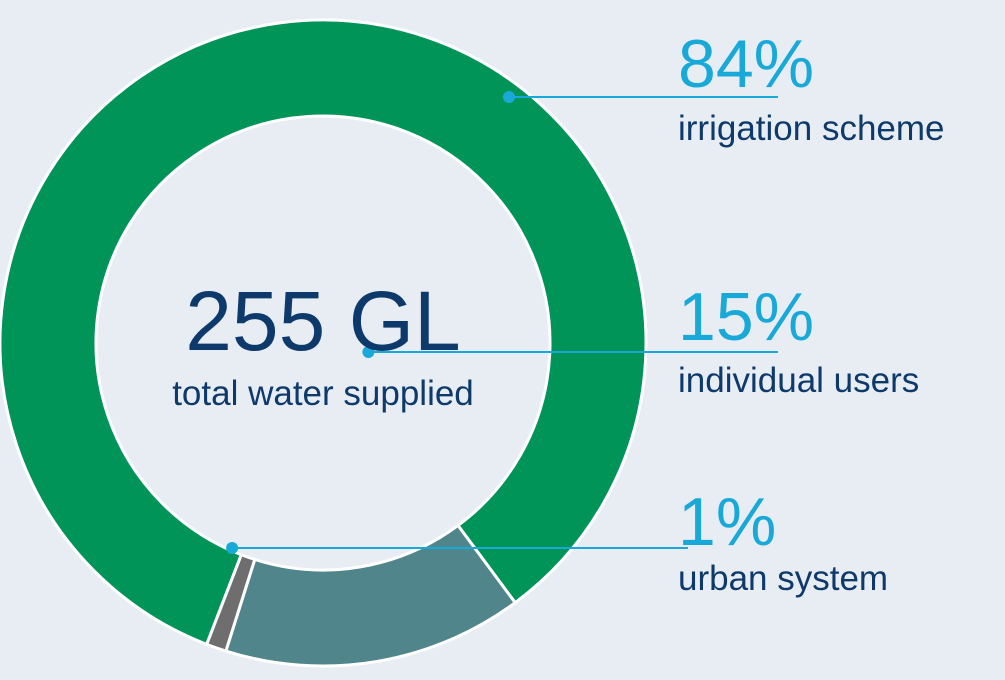 The image size is (1005, 680). What do you see at coordinates (230, 602) in the screenshot?
I see `slice-urban` at bounding box center [230, 602].